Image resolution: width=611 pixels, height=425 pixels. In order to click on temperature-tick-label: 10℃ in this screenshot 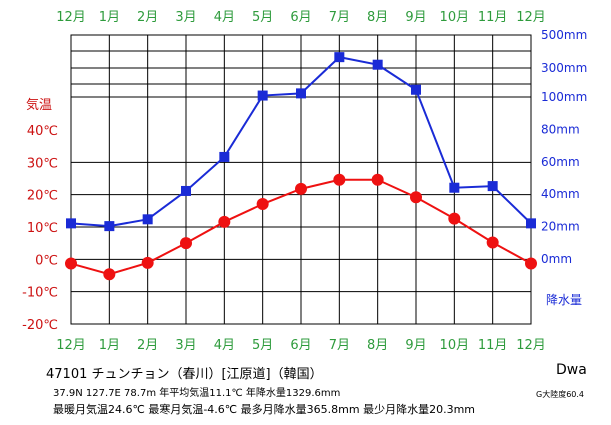, I will do `click(42, 228)`.